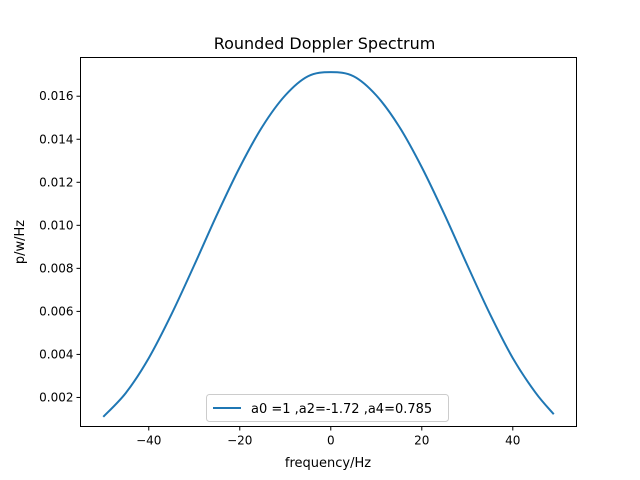 Image resolution: width=640 pixels, height=480 pixels. What do you see at coordinates (56, 139) in the screenshot?
I see `y-tick-label: 0.014` at bounding box center [56, 139].